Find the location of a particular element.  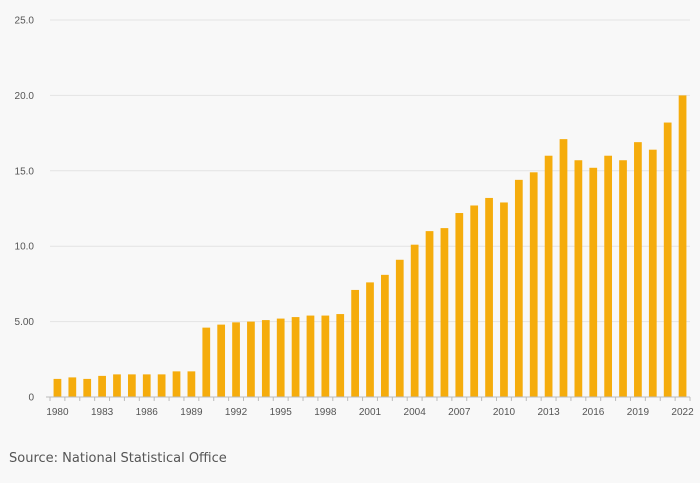

bar-1985 is located at coordinates (131, 385).